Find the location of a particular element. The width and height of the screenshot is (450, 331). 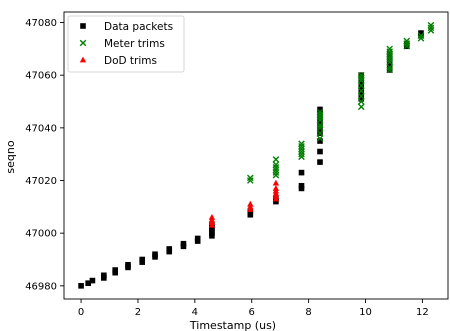

x-tick-label: 12 is located at coordinates (422, 312).